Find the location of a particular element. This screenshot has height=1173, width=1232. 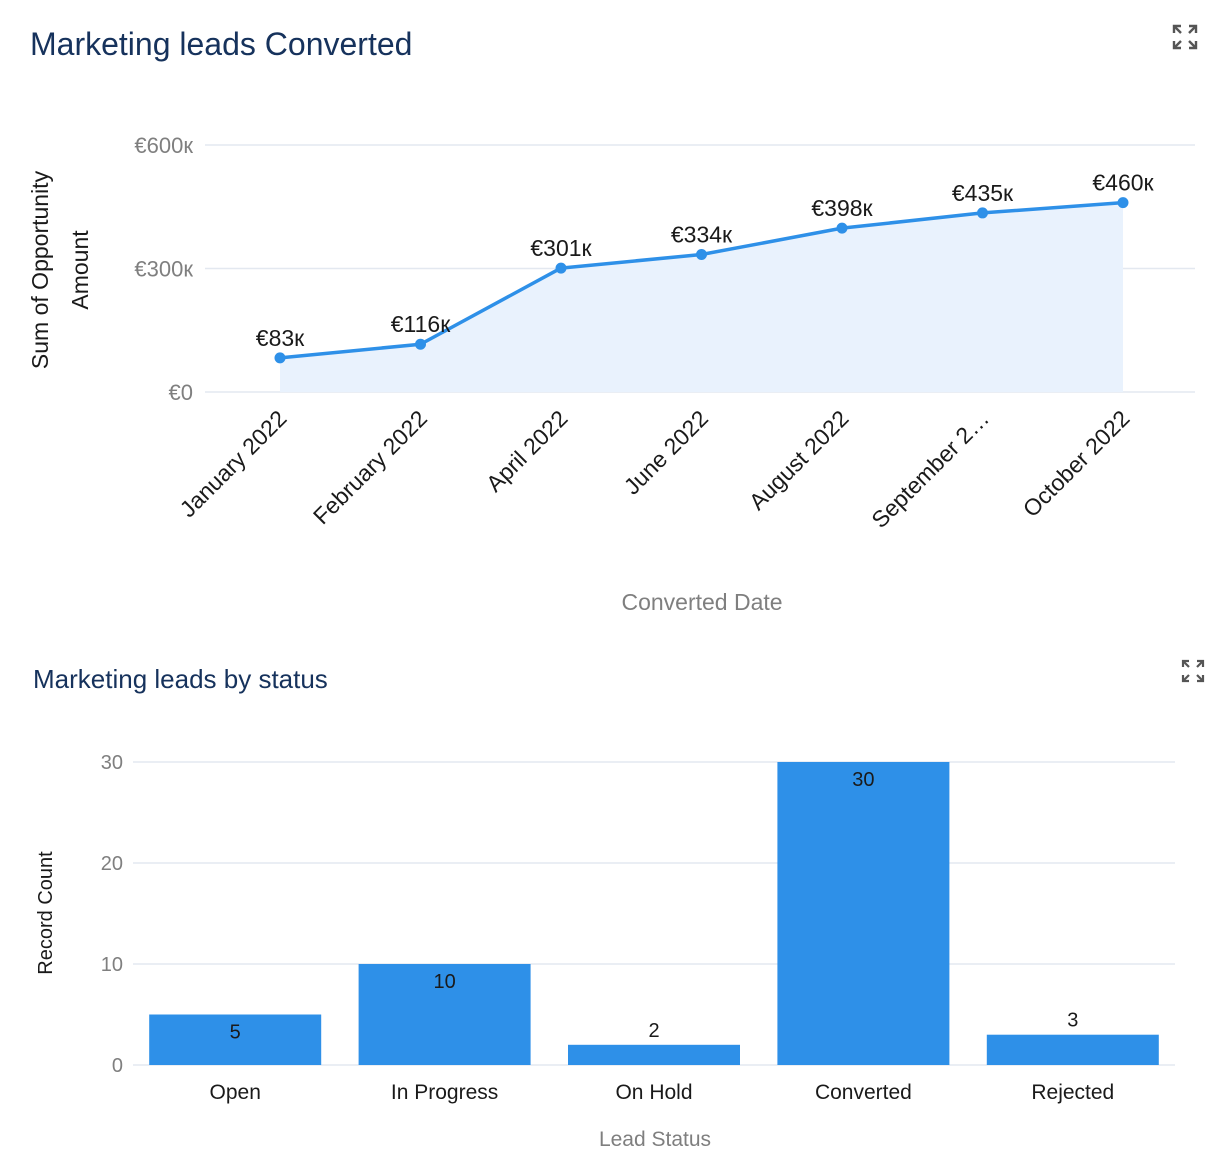

y-tick-label: €0 is located at coordinates (181, 392).